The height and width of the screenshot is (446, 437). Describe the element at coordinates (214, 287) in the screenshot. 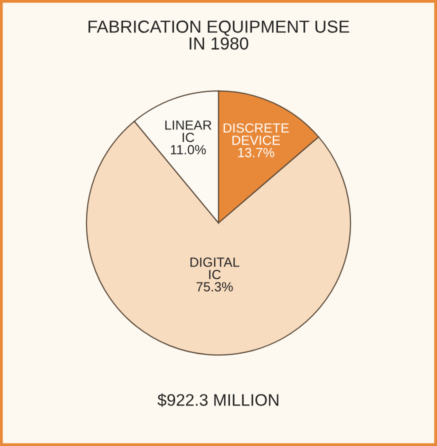

I see `data-label: 75.3%` at that location.